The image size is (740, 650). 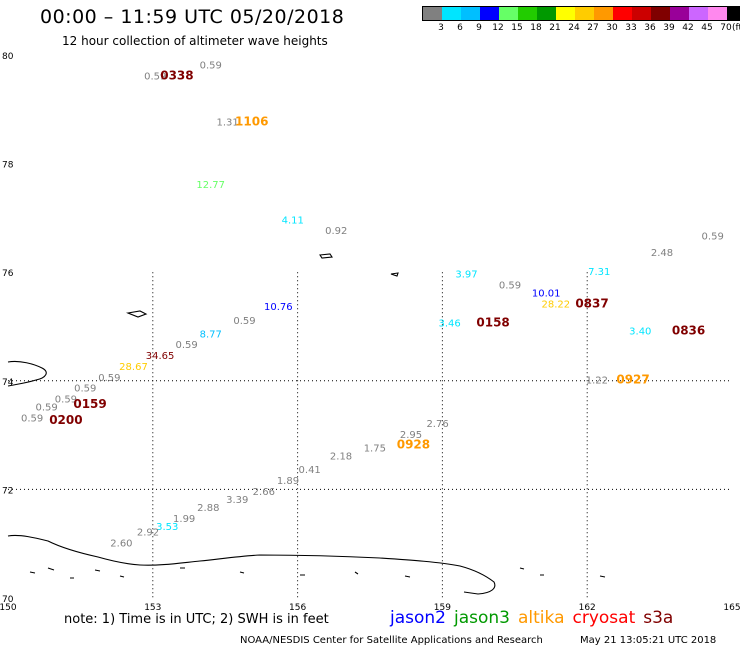 What do you see at coordinates (293, 220) in the screenshot?
I see `wave-height-label: 4.11` at bounding box center [293, 220].